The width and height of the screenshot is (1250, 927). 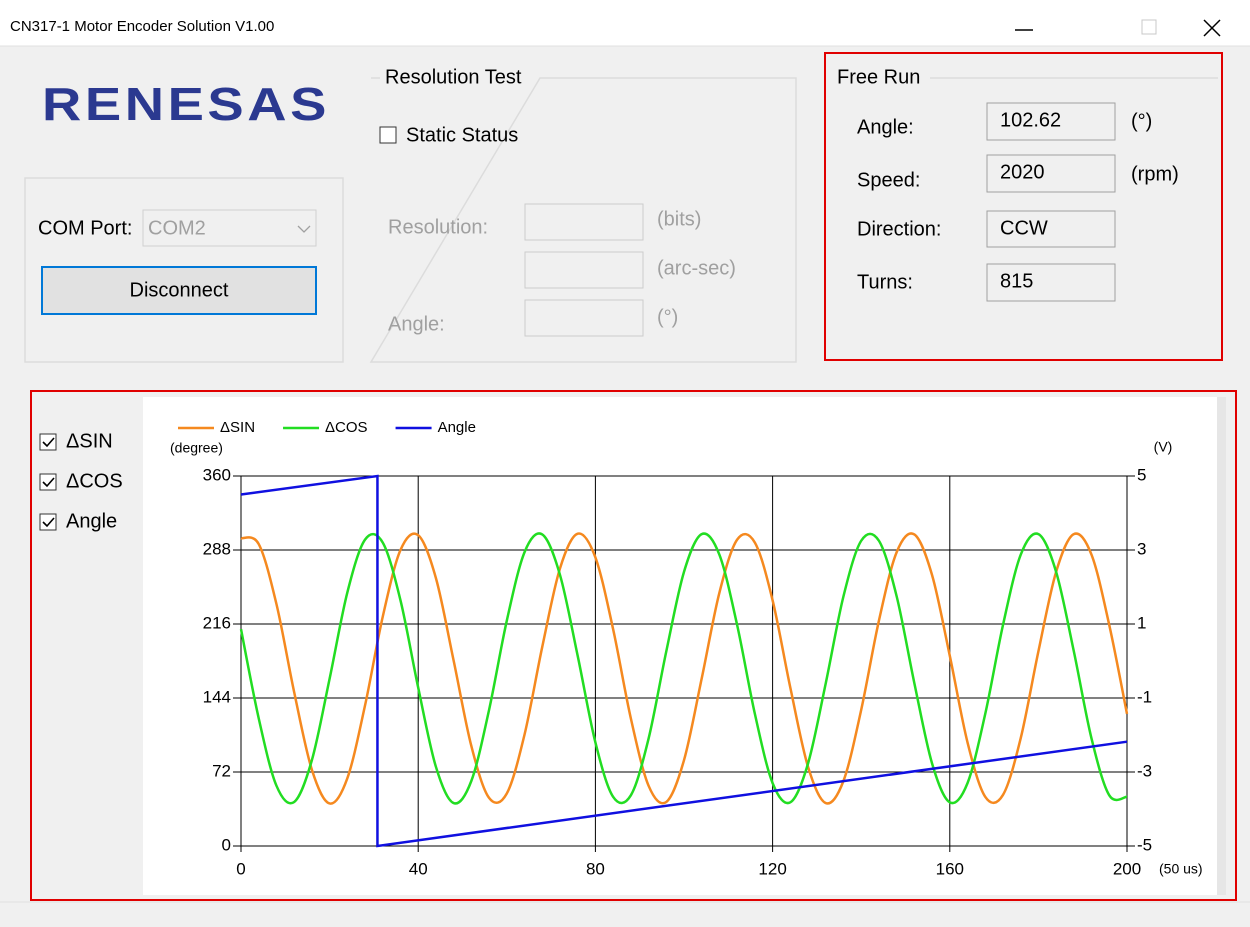 What do you see at coordinates (1030, 120) in the screenshot?
I see `field-value: 102.62` at bounding box center [1030, 120].